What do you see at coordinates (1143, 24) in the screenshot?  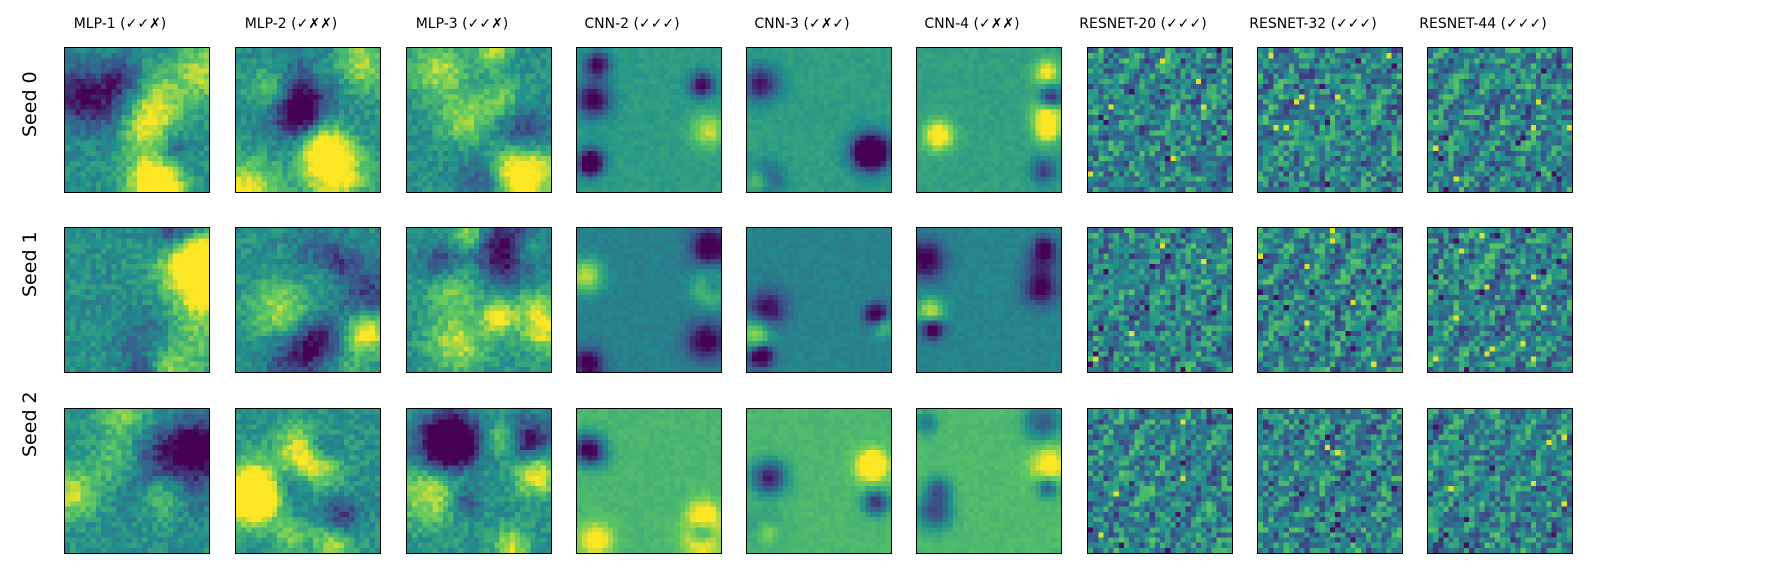 I see `column-title-resnet-20: RESNET-20 (✓✓✓)` at bounding box center [1143, 24].